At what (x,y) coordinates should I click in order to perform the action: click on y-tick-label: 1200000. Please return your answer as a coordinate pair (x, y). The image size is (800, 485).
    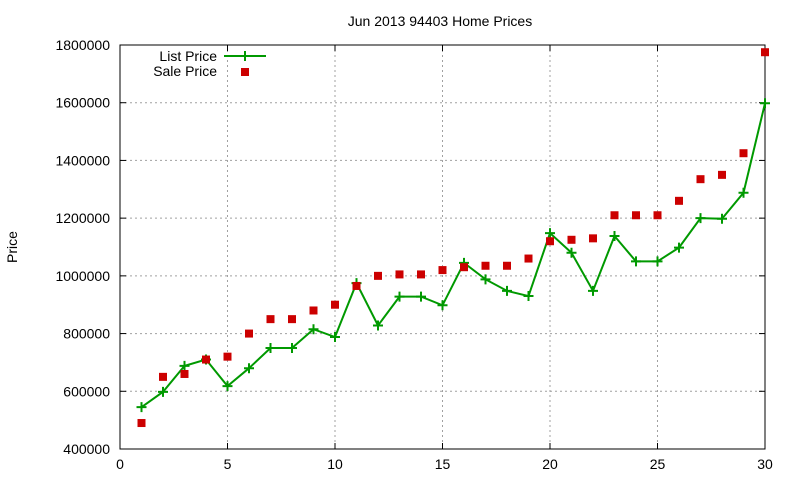
    Looking at the image, I should click on (82, 218).